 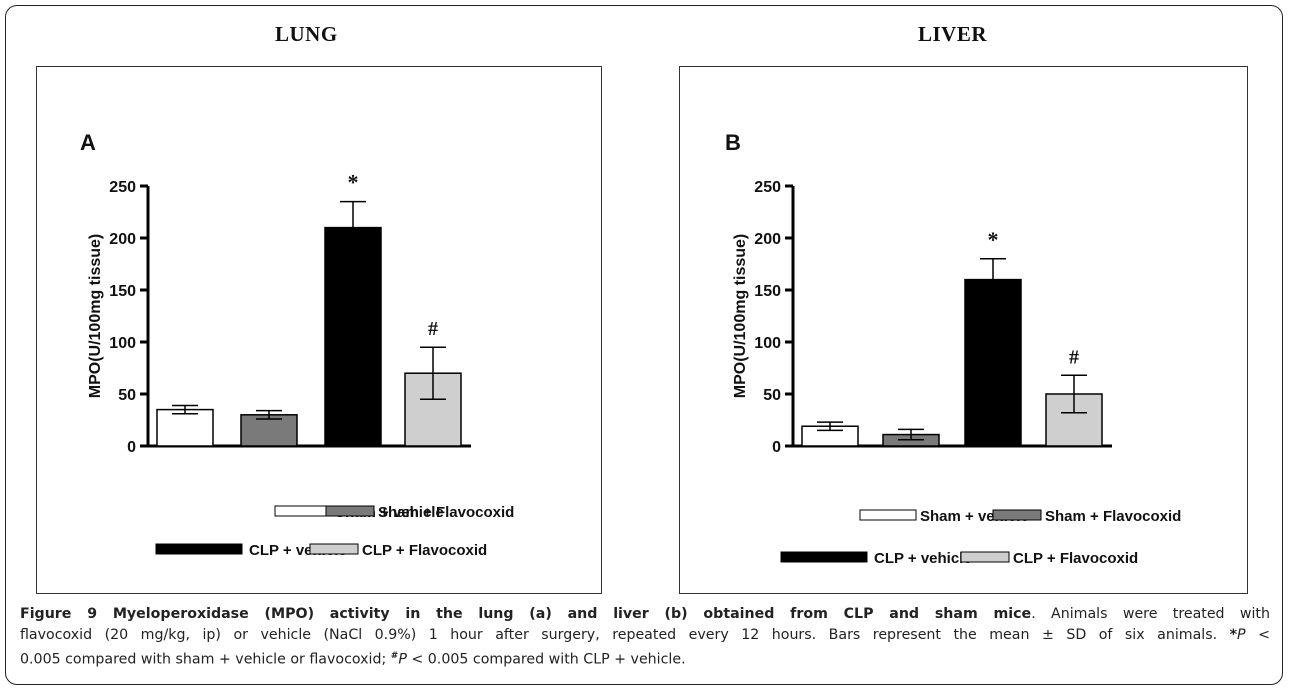 I want to click on lung-significance-mark: #, so click(x=433, y=329).